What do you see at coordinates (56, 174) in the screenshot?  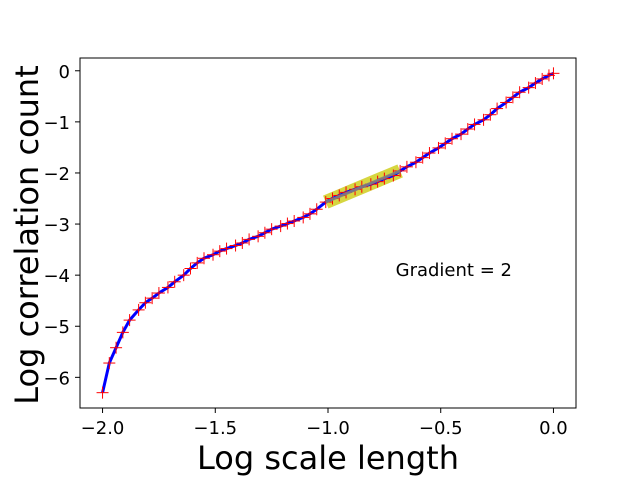 I see `y-tick-label: −2` at bounding box center [56, 174].